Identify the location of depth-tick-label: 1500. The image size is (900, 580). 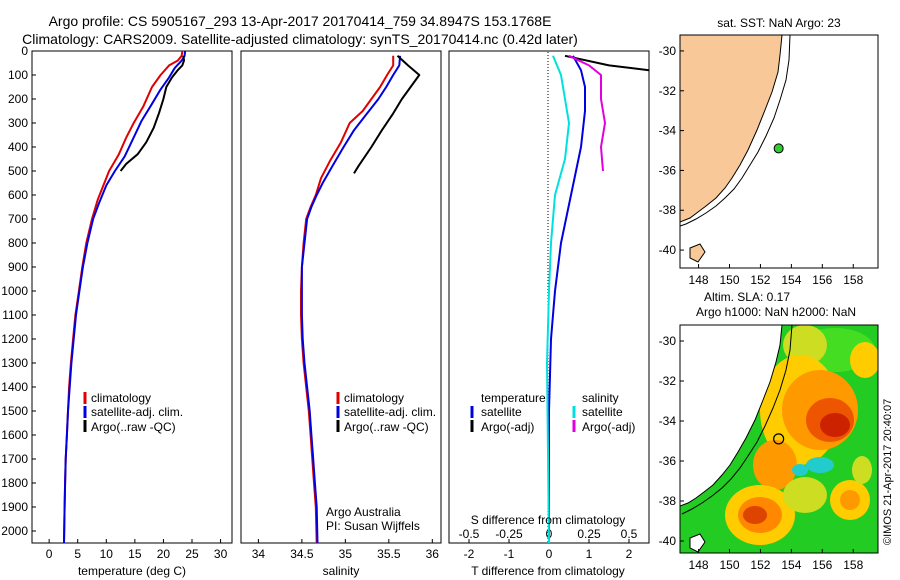
(14, 411).